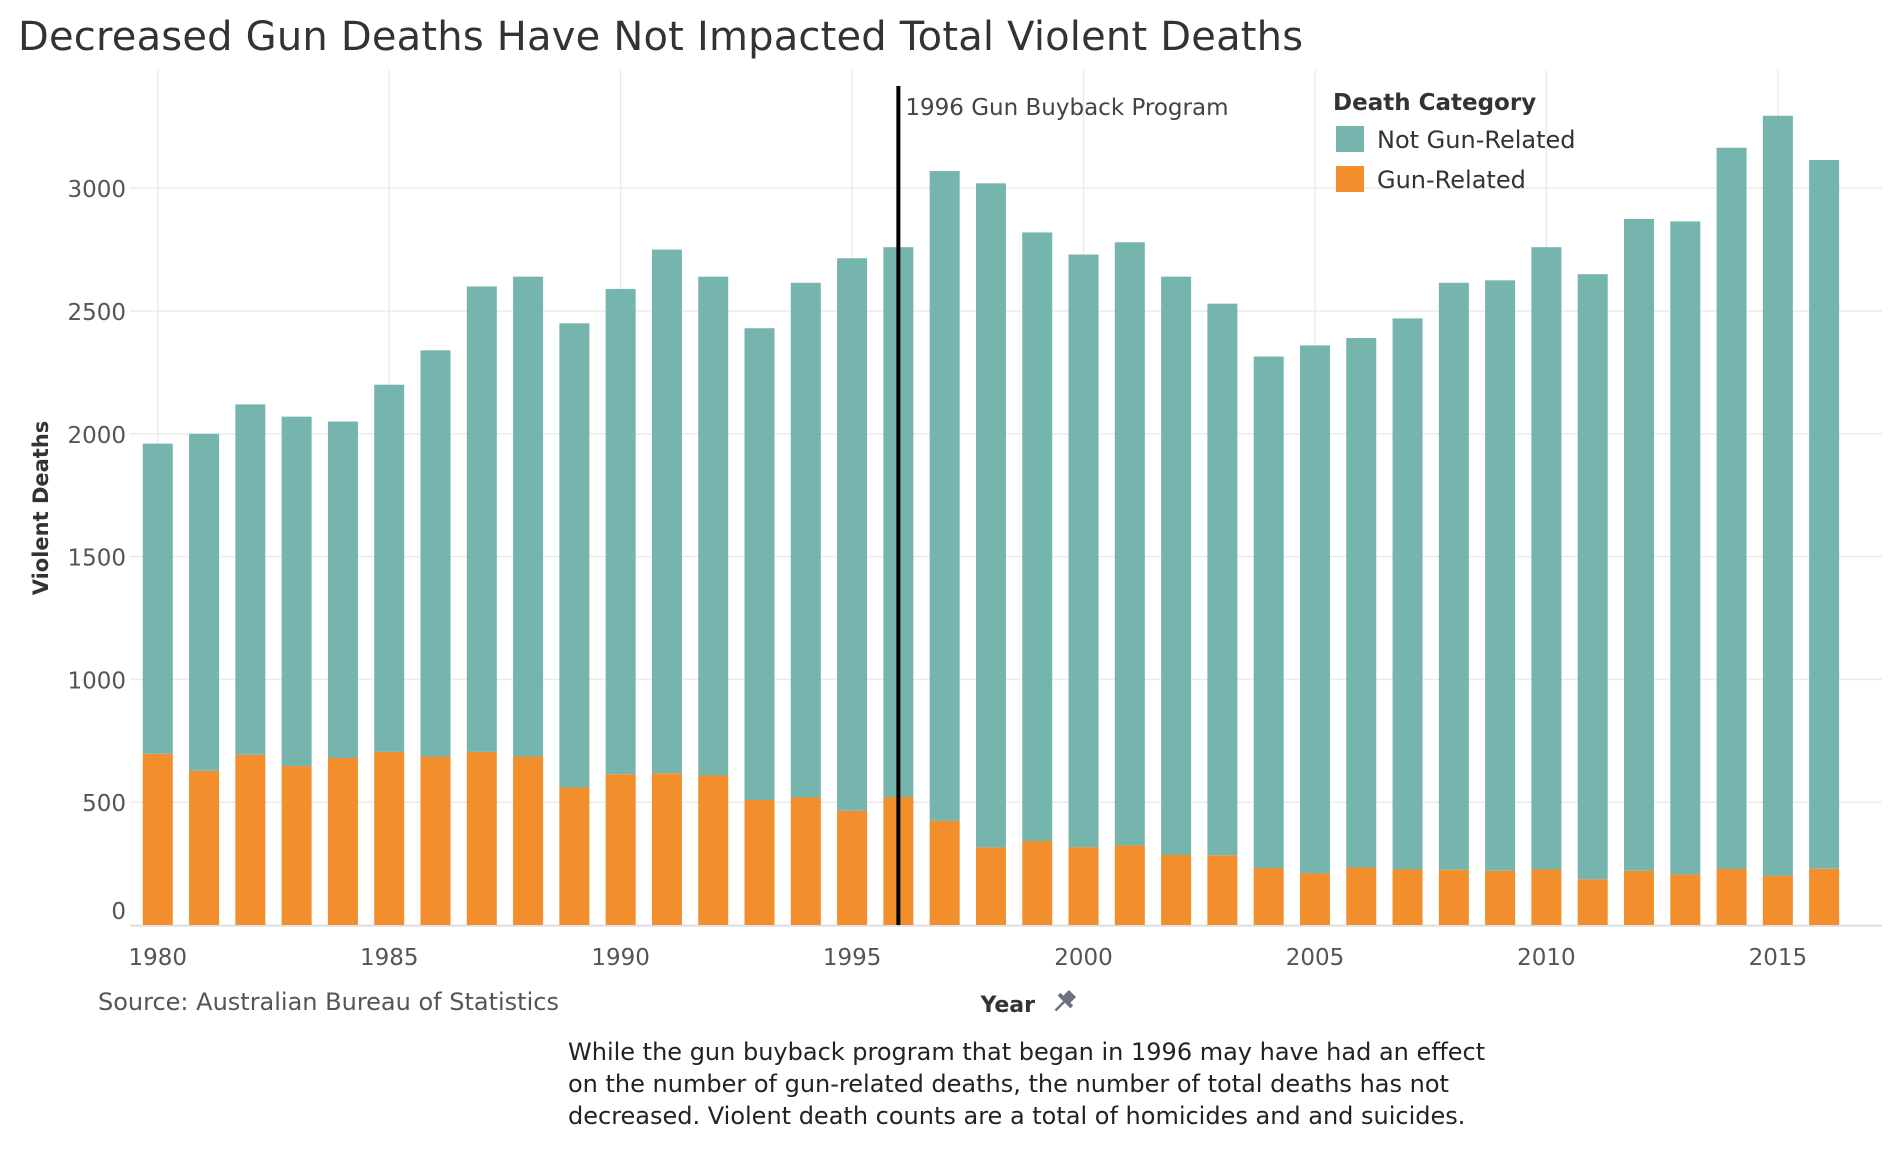 This screenshot has width=1896, height=1158. Describe the element at coordinates (328, 1002) in the screenshot. I see `source-note: Source: Australian Bureau of Statistics` at that location.